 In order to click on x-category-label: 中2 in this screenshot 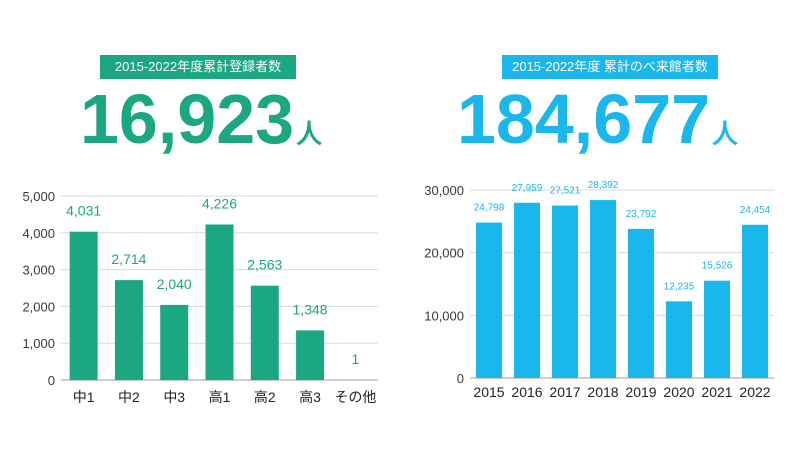, I will do `click(129, 397)`.